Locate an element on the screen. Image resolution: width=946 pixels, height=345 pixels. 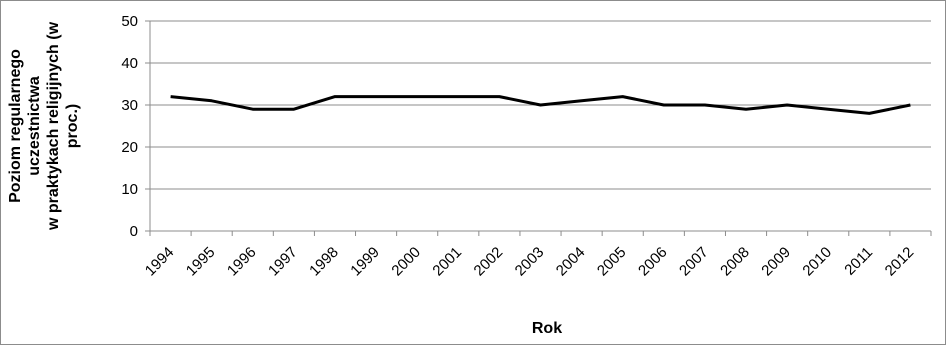
y-axis-title-line: proc.) is located at coordinates (72, 126).